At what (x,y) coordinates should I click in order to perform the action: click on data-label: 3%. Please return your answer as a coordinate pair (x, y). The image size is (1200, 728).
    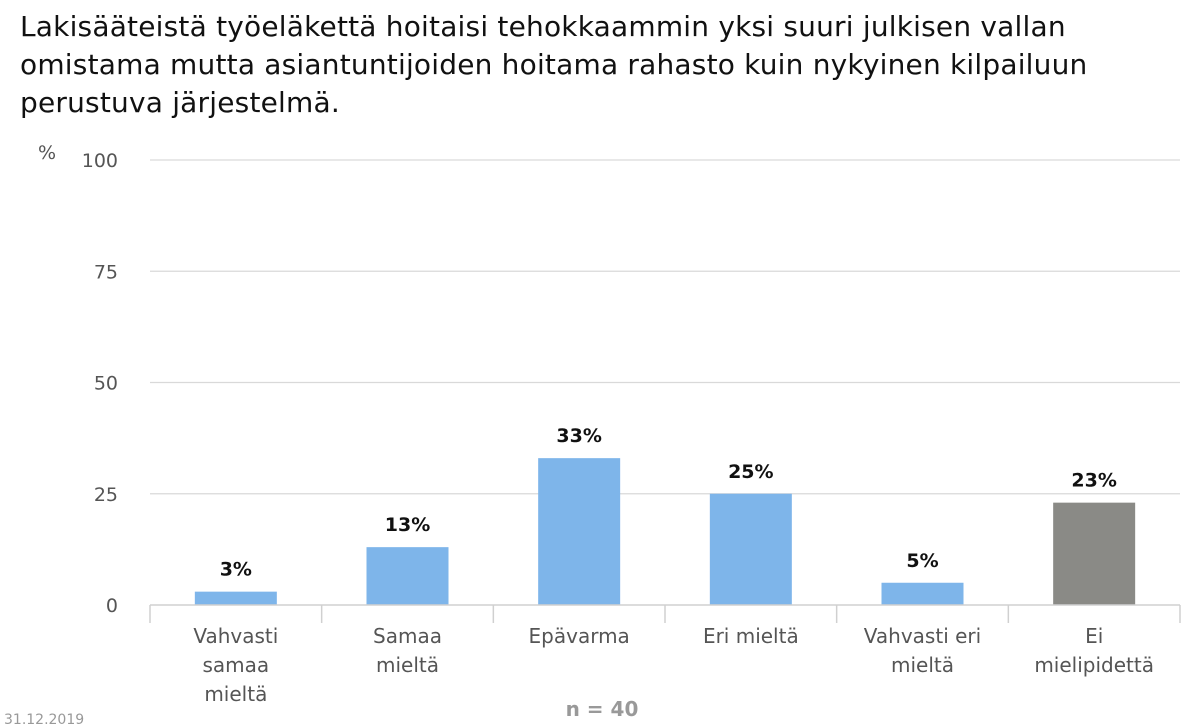
    Looking at the image, I should click on (236, 570).